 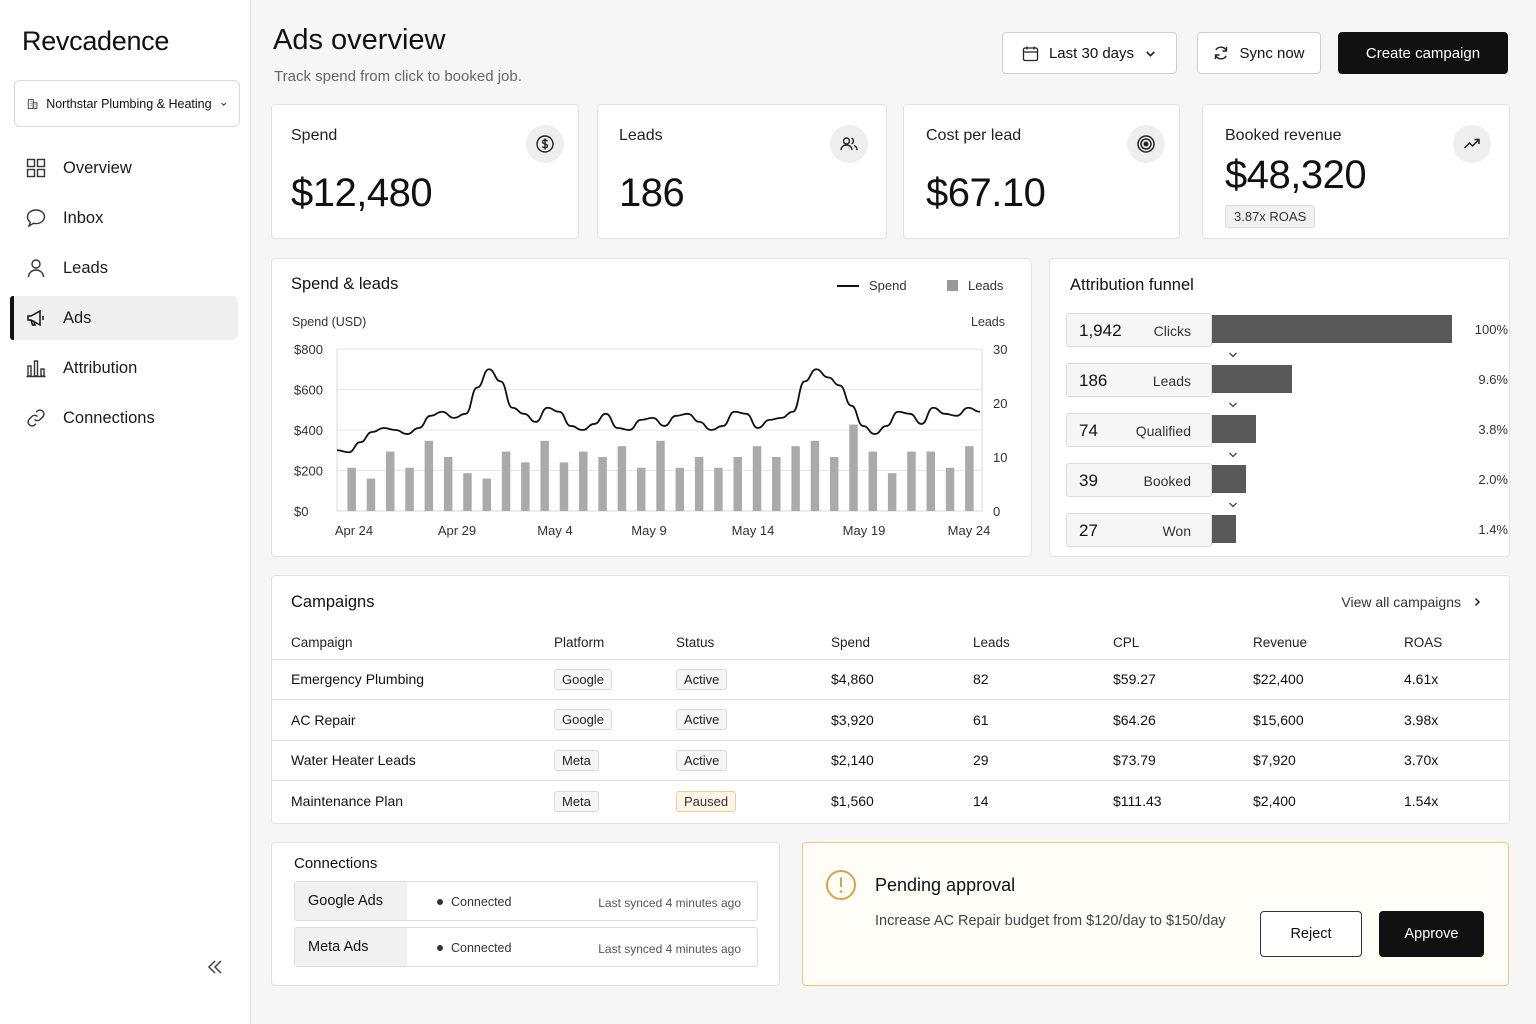 What do you see at coordinates (596, 643) in the screenshot?
I see `column-header-platform: Platform` at bounding box center [596, 643].